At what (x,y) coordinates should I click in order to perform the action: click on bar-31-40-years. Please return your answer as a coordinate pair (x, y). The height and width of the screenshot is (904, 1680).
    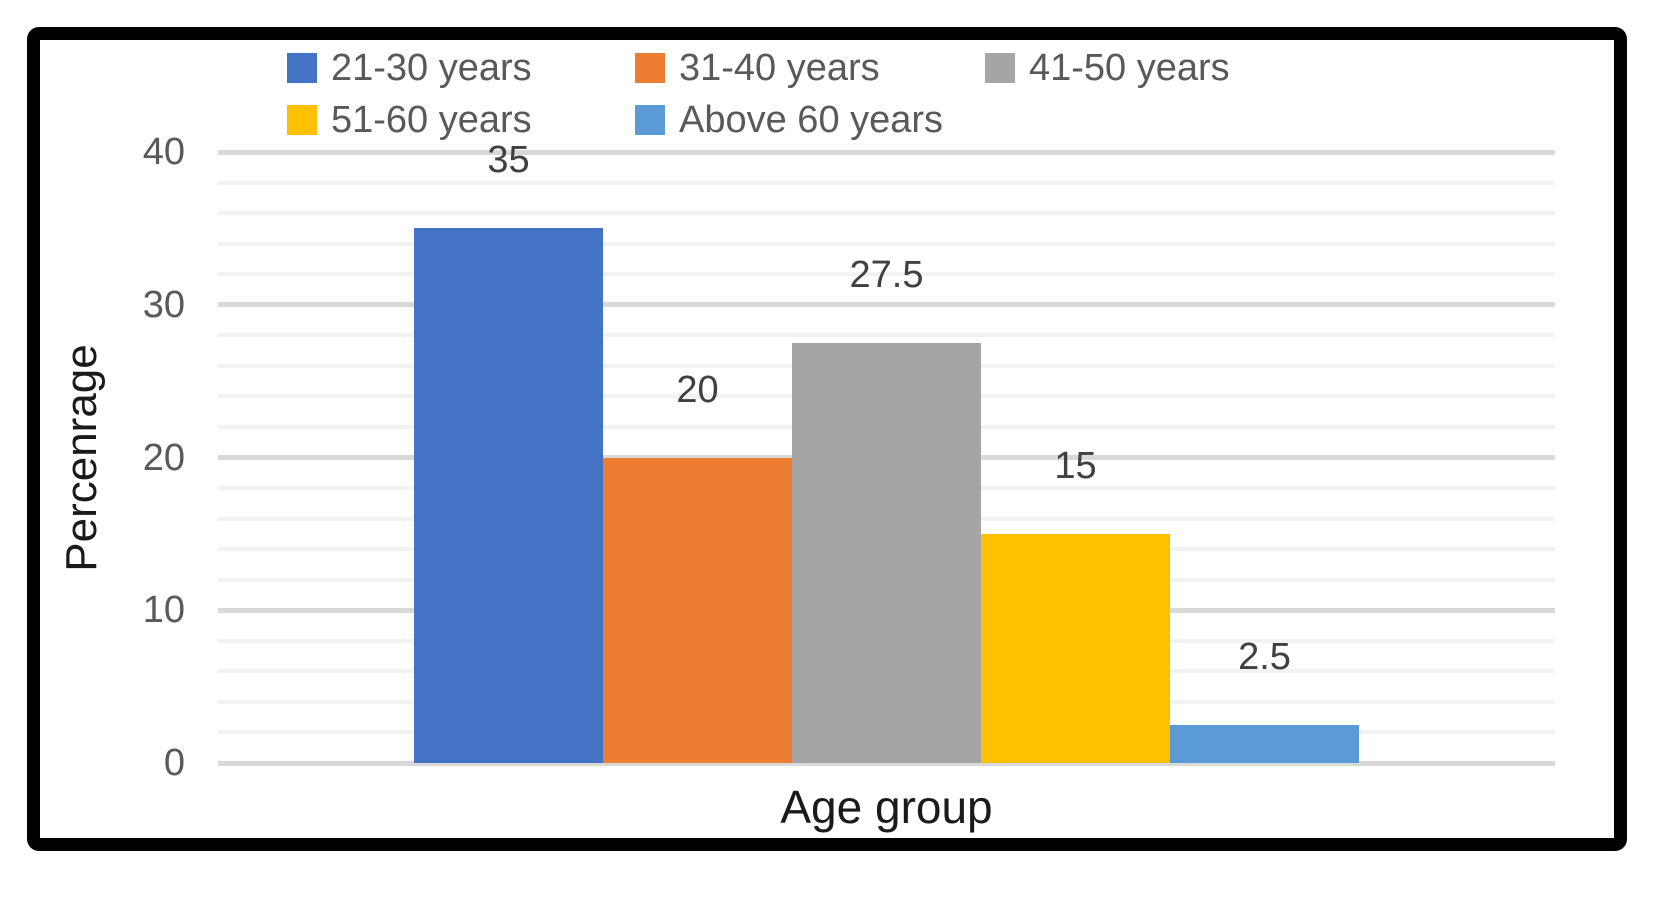
    Looking at the image, I should click on (697, 610).